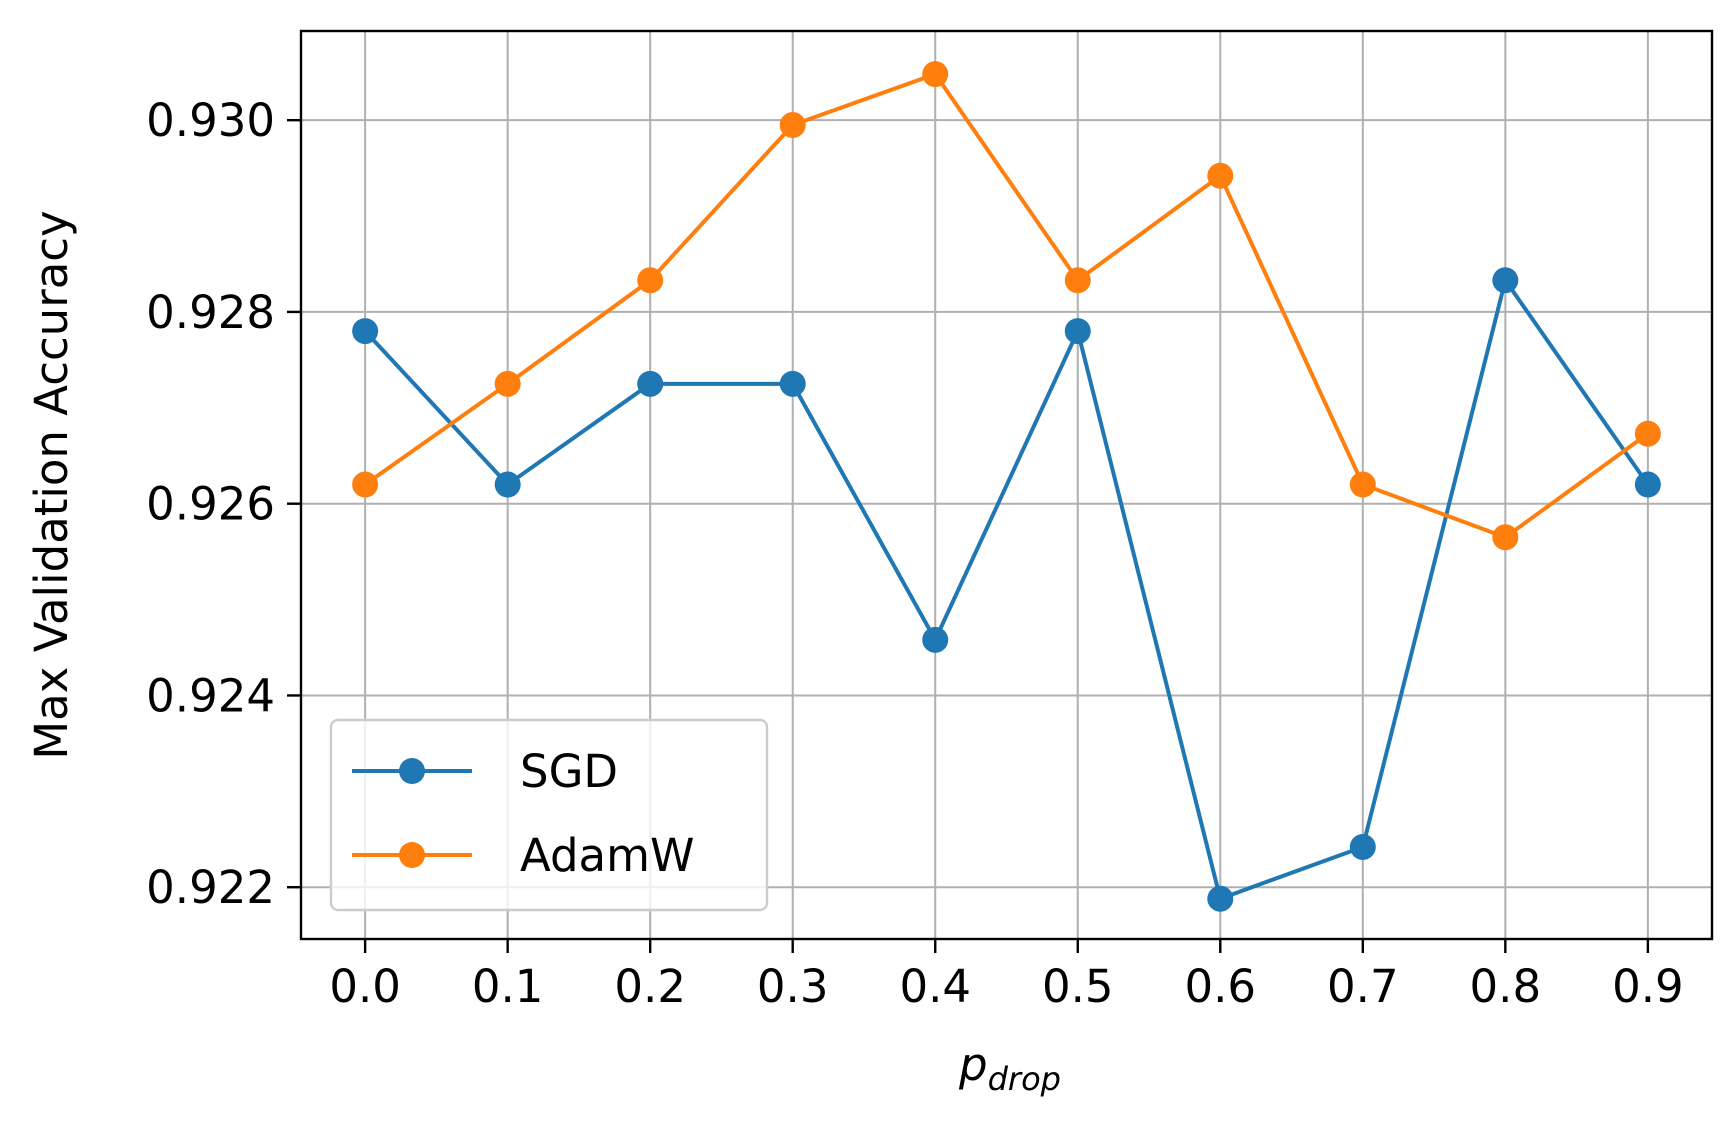  I want to click on x-tick-label: 0.9, so click(1648, 986).